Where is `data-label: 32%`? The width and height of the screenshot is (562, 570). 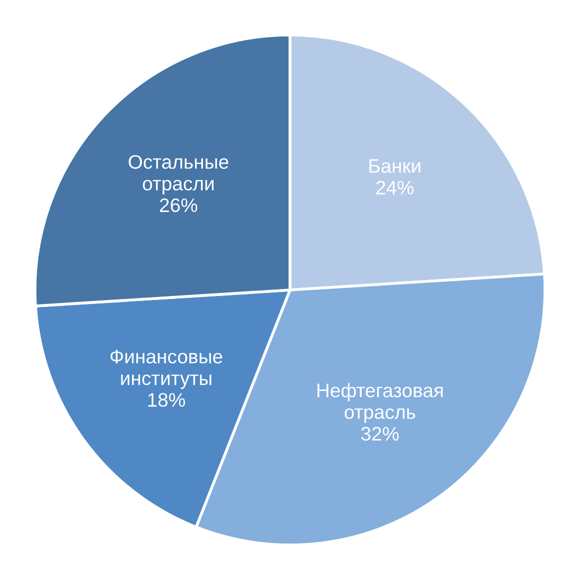 data-label: 32% is located at coordinates (380, 433).